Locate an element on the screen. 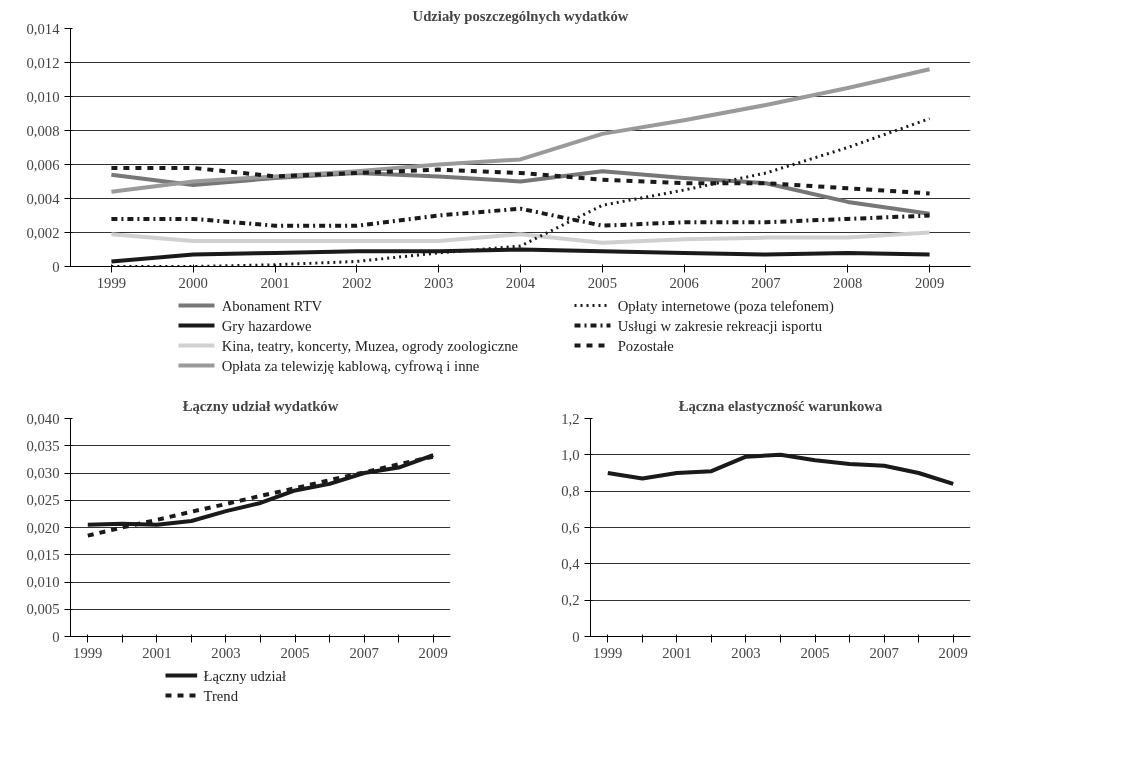 This screenshot has height=784, width=1131. y-tick-label: 0,2 is located at coordinates (570, 600).